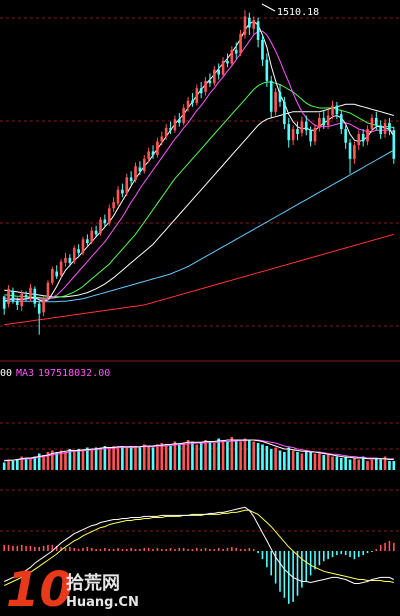 The height and width of the screenshot is (616, 400). Describe the element at coordinates (39, 589) in the screenshot. I see `watermark-number: 10` at that location.